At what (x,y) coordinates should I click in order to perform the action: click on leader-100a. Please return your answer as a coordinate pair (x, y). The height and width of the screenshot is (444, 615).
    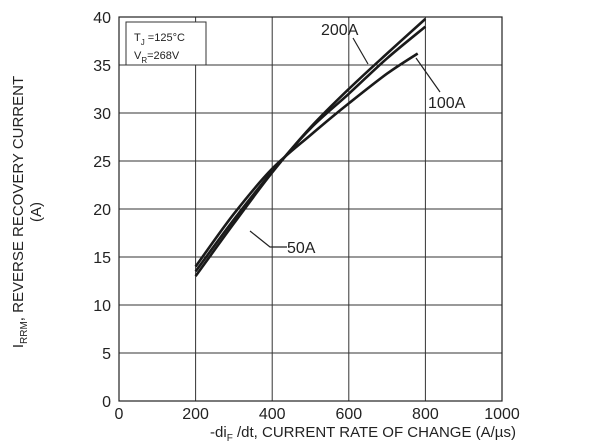
    Looking at the image, I should click on (428, 75).